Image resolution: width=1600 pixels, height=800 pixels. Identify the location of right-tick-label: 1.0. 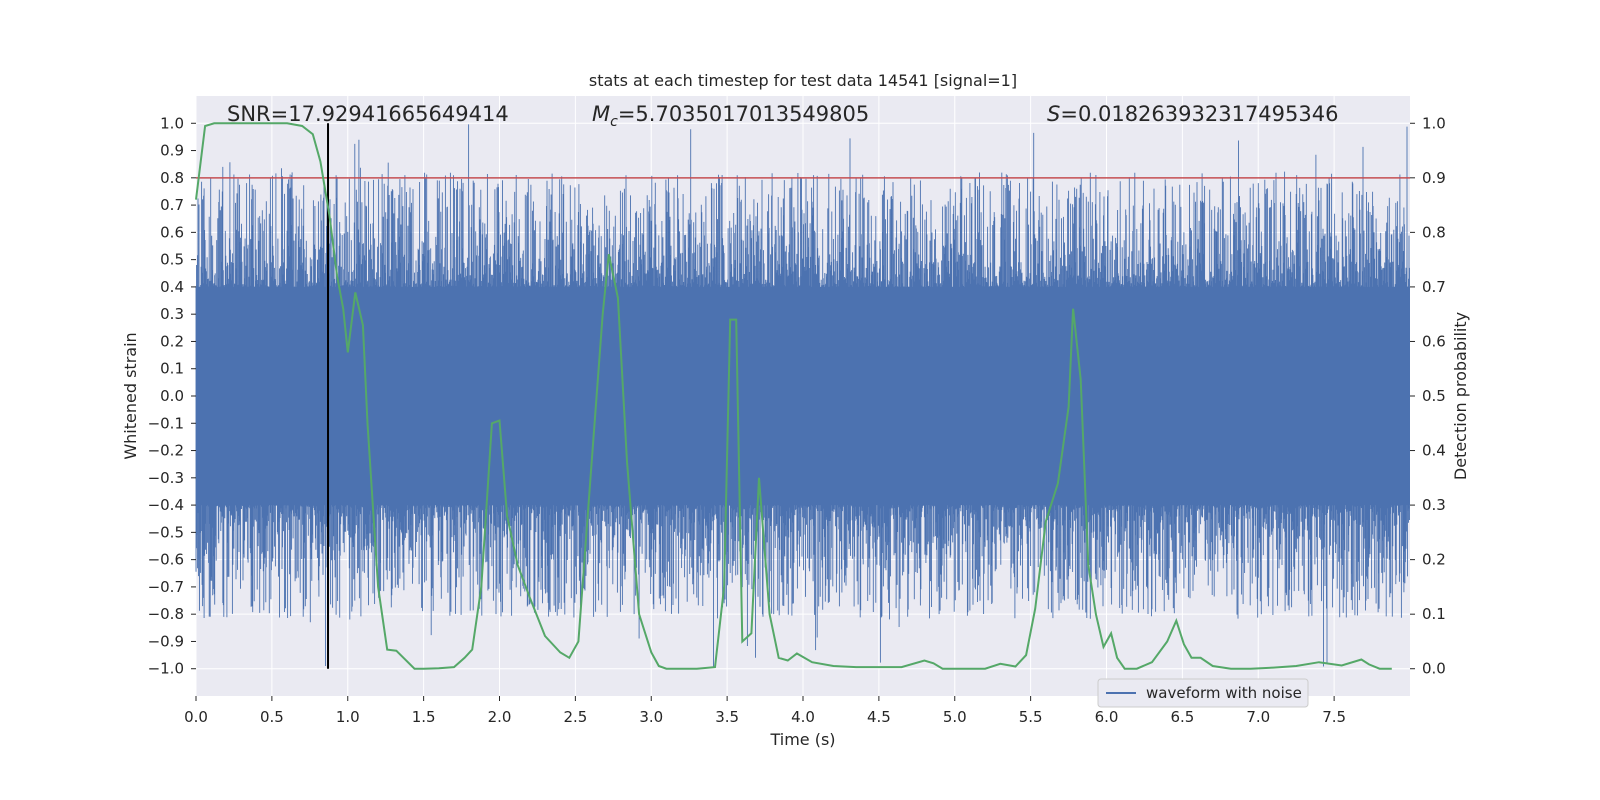
(1434, 123).